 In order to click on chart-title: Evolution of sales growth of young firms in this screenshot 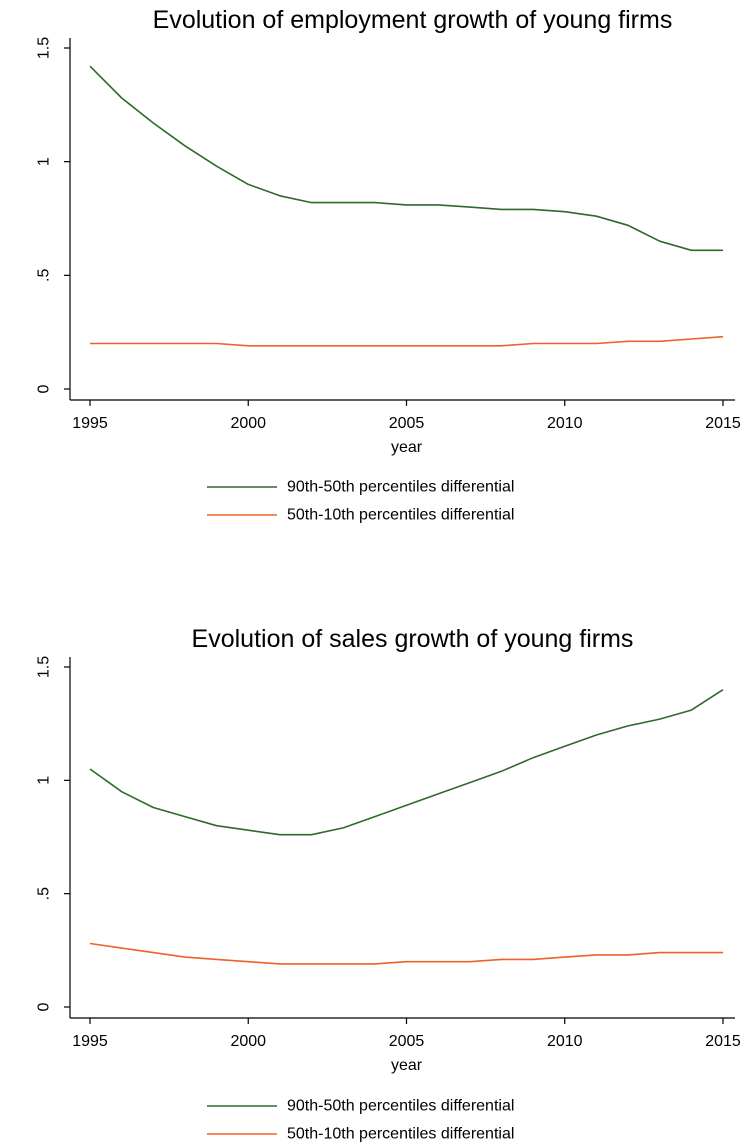, I will do `click(413, 639)`.